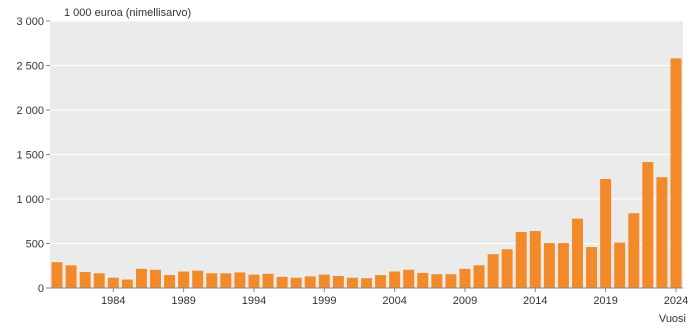 Image resolution: width=690 pixels, height=331 pixels. Describe the element at coordinates (676, 301) in the screenshot. I see `x-tick-label: 2024` at that location.